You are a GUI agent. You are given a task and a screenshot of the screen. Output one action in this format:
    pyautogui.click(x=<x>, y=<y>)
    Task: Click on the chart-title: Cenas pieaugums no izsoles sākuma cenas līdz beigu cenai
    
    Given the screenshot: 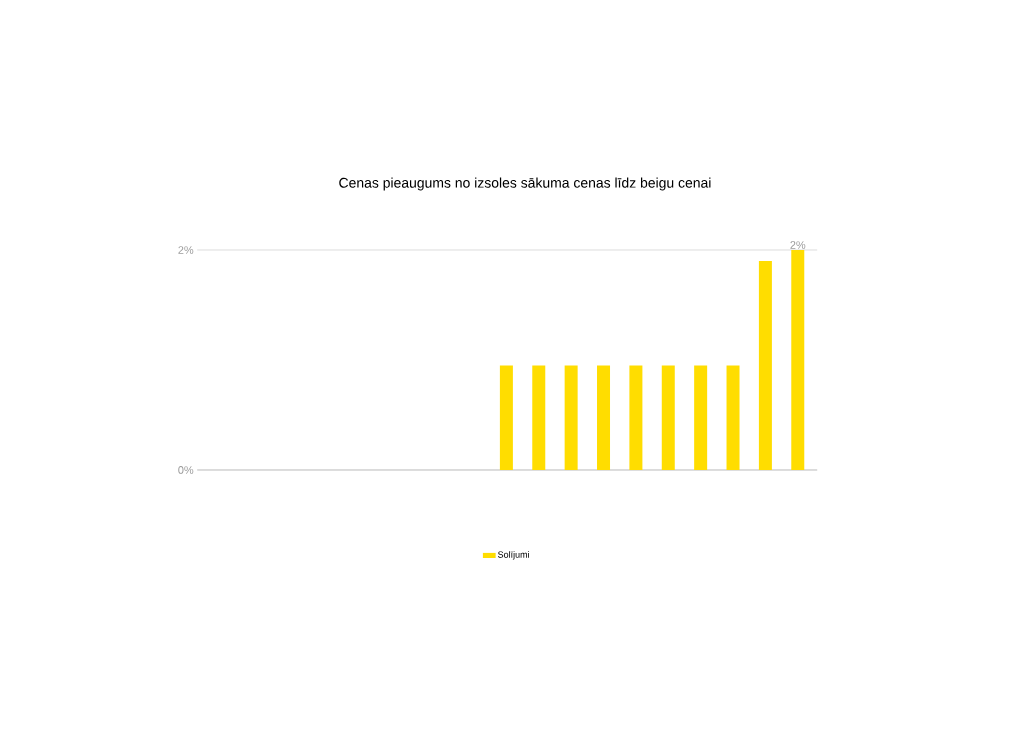 What is the action you would take?
    pyautogui.click(x=525, y=184)
    